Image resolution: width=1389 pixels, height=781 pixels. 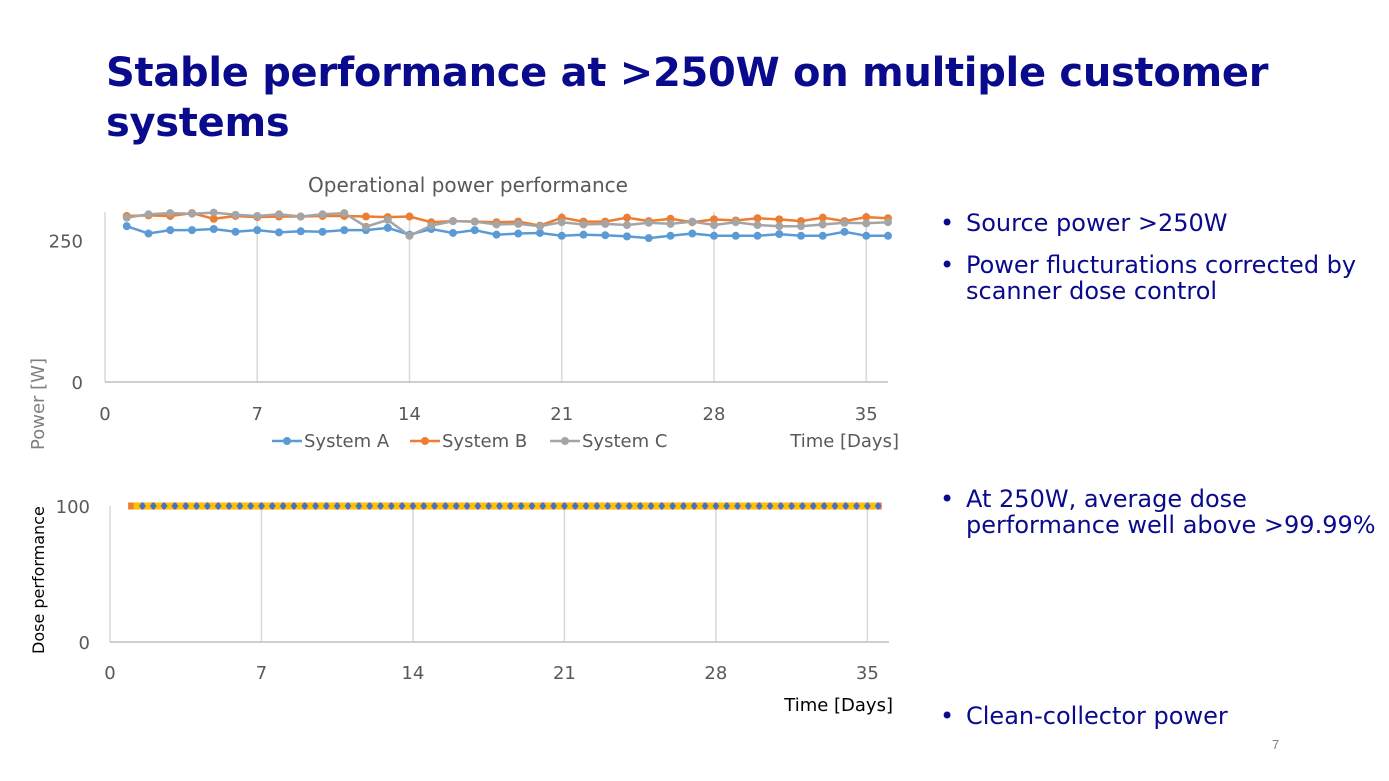 I want to click on legend-label-system-a: System A, so click(x=347, y=441).